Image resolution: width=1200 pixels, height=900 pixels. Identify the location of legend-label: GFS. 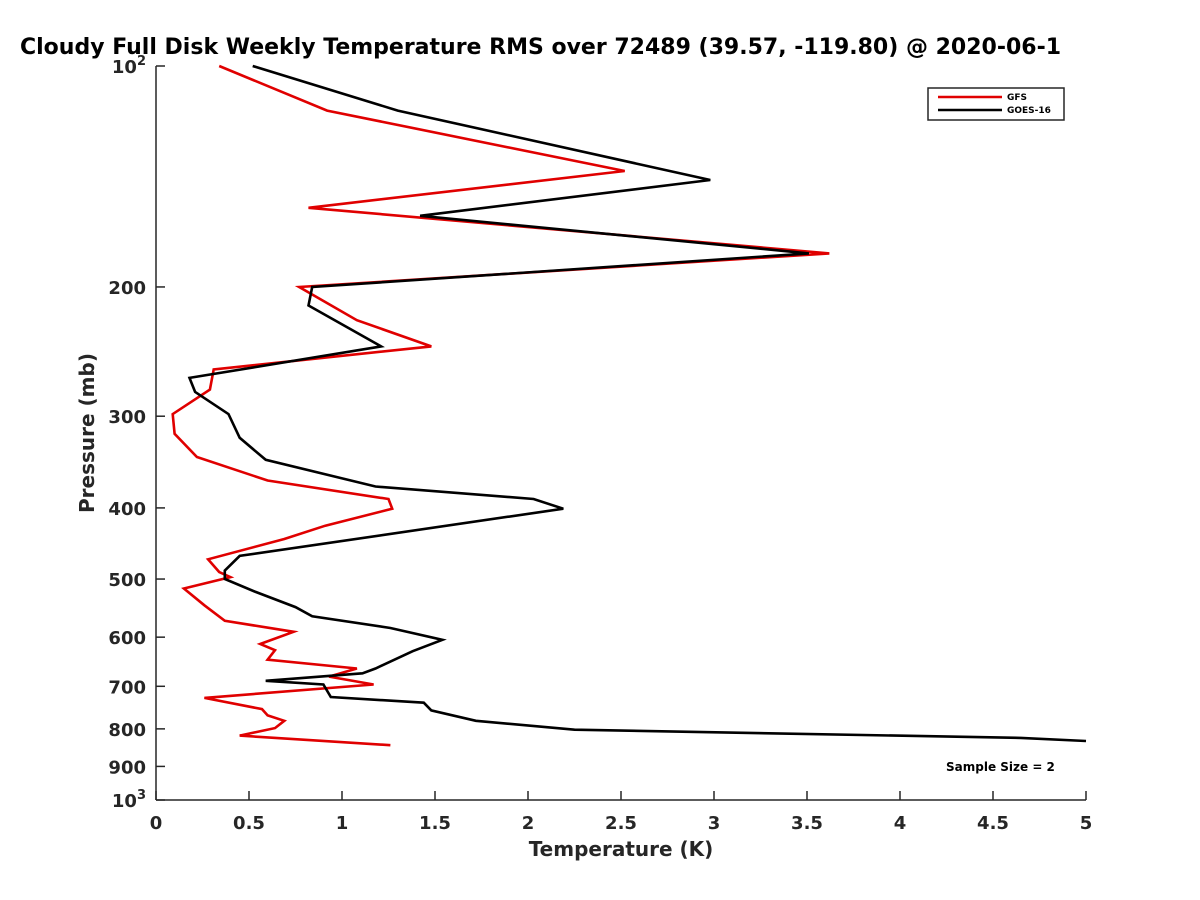
(1017, 98).